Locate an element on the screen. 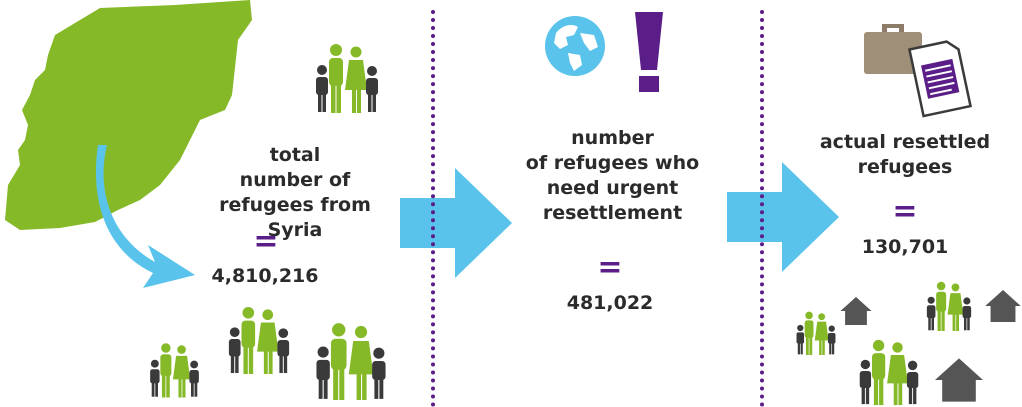  section-3-equals: = is located at coordinates (904, 211).